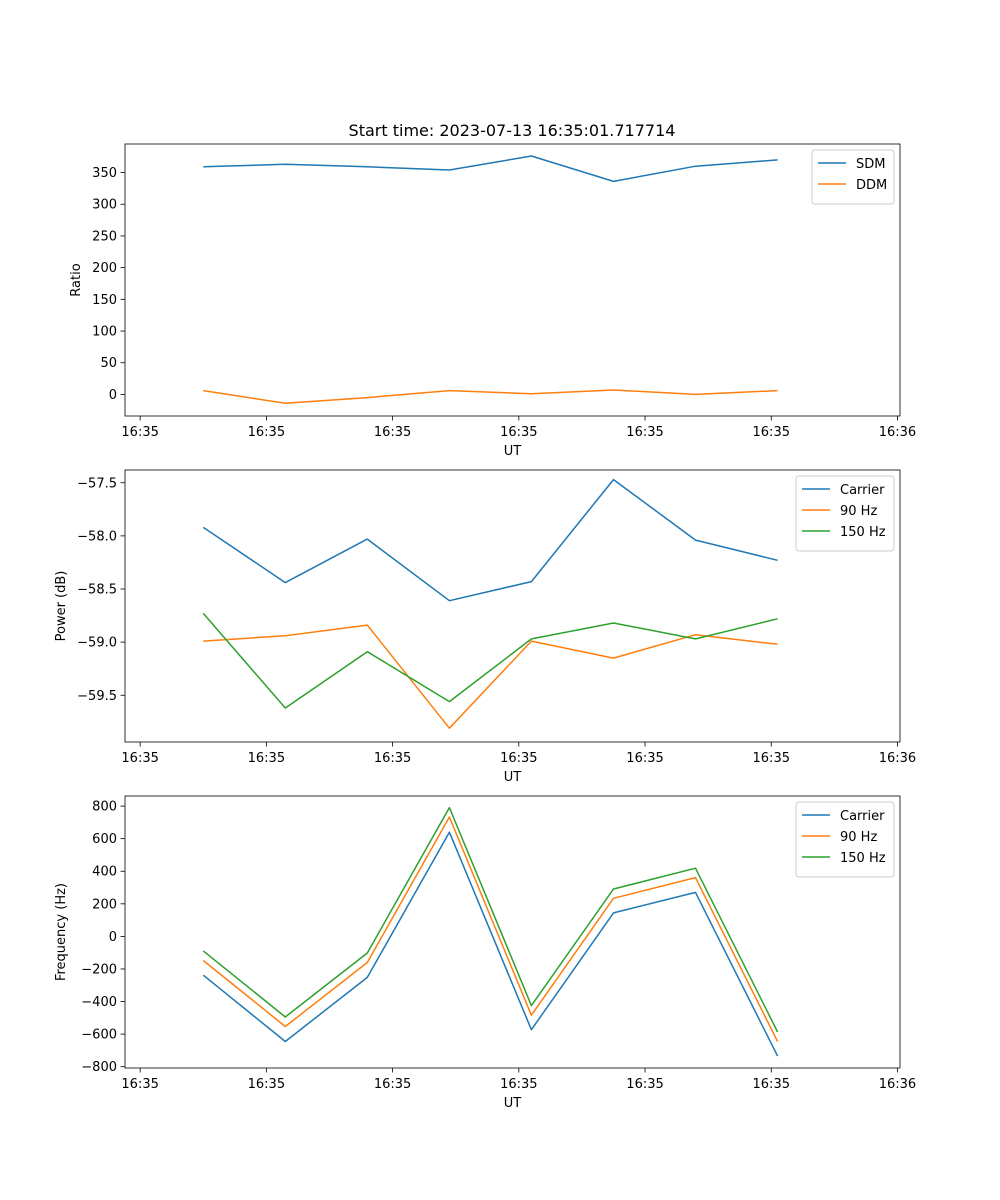 Image resolution: width=1000 pixels, height=1200 pixels. What do you see at coordinates (99, 1067) in the screenshot?
I see `y-tick-label: −800` at bounding box center [99, 1067].